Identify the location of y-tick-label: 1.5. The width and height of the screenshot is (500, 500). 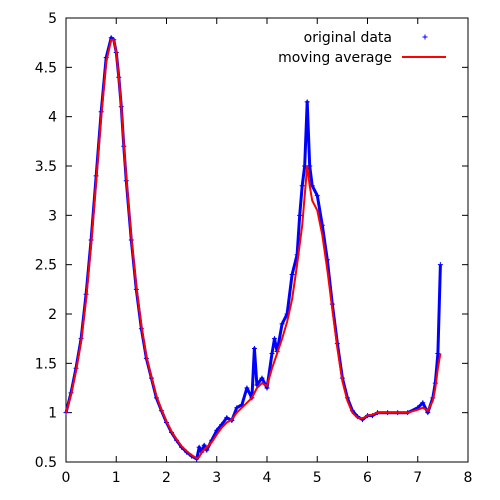
(46, 364).